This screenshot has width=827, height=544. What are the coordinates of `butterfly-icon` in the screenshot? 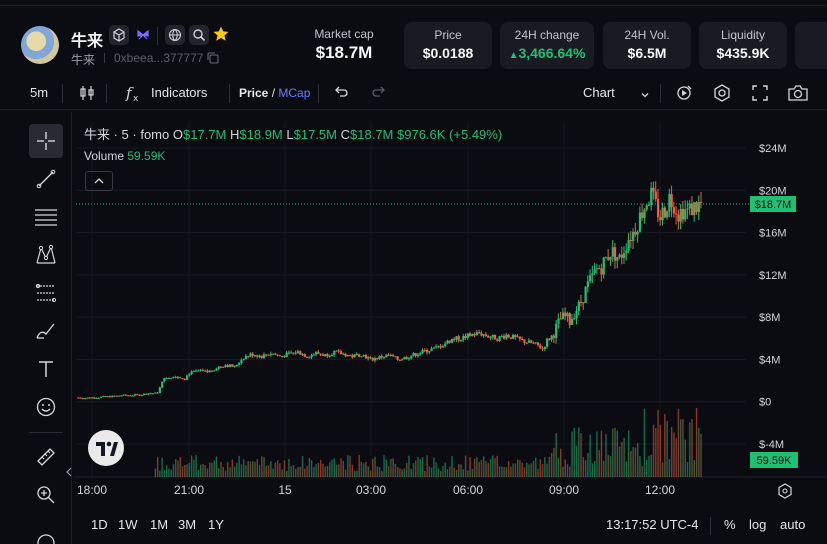 It's located at (143, 35).